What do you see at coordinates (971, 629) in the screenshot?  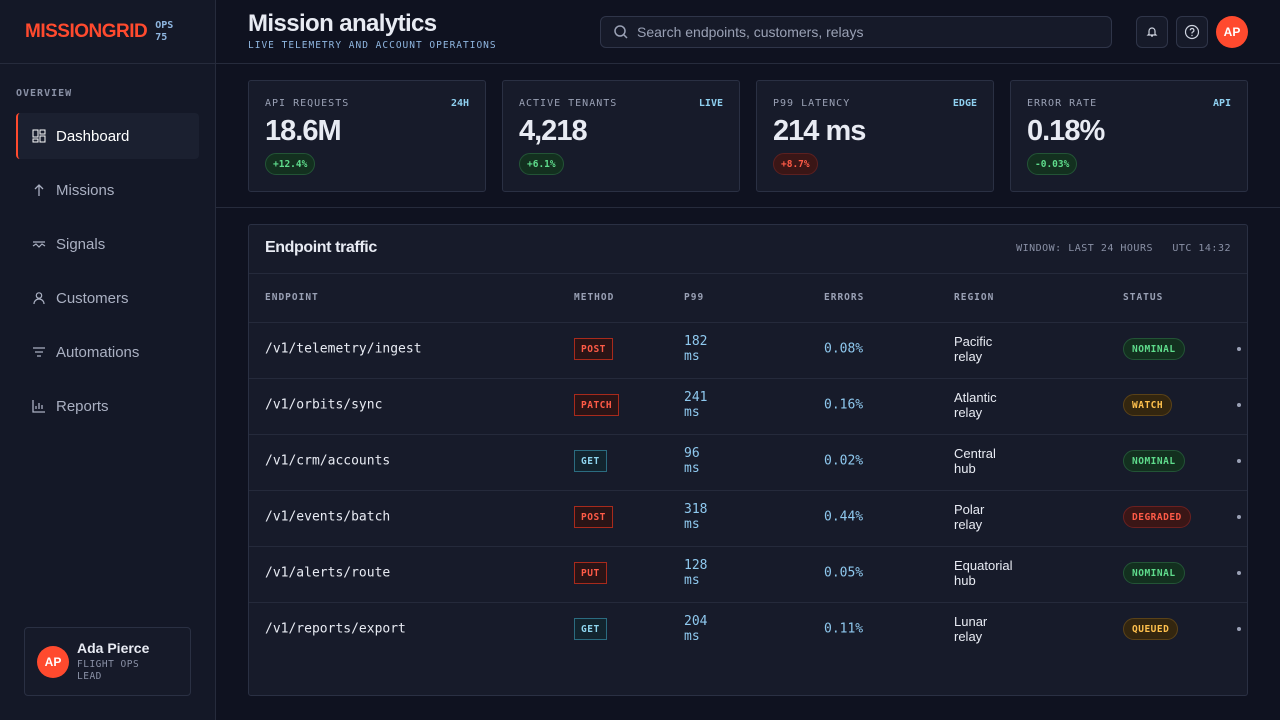 I see `region: Lunar relay` at bounding box center [971, 629].